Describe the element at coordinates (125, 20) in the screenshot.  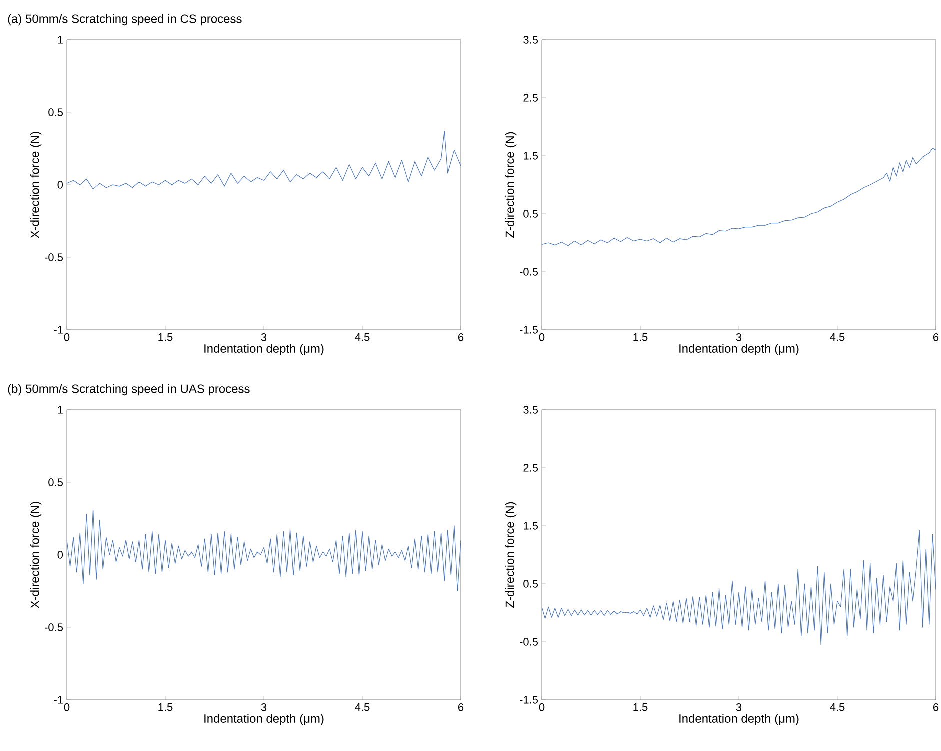
I see `chart-title: (a) 50mm/s Scratching speed in CS process` at that location.